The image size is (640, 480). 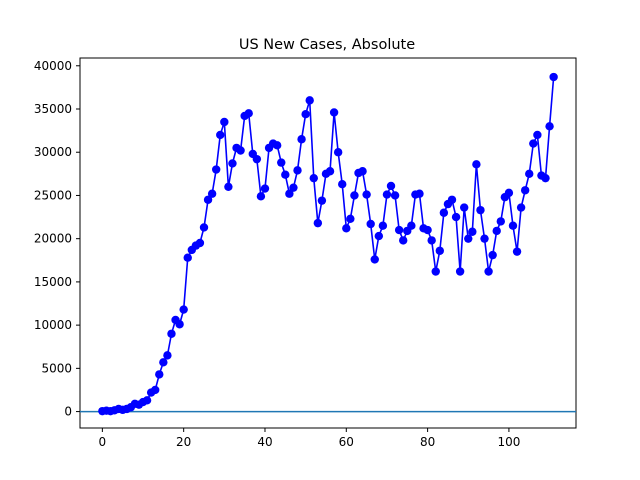 I want to click on chart-title: US New Cases, Absolute, so click(x=327, y=45).